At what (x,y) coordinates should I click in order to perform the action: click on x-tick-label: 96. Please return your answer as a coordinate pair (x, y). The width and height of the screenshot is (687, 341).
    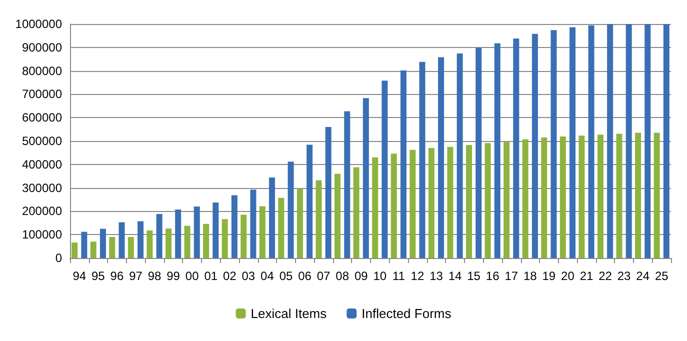
    Looking at the image, I should click on (117, 276).